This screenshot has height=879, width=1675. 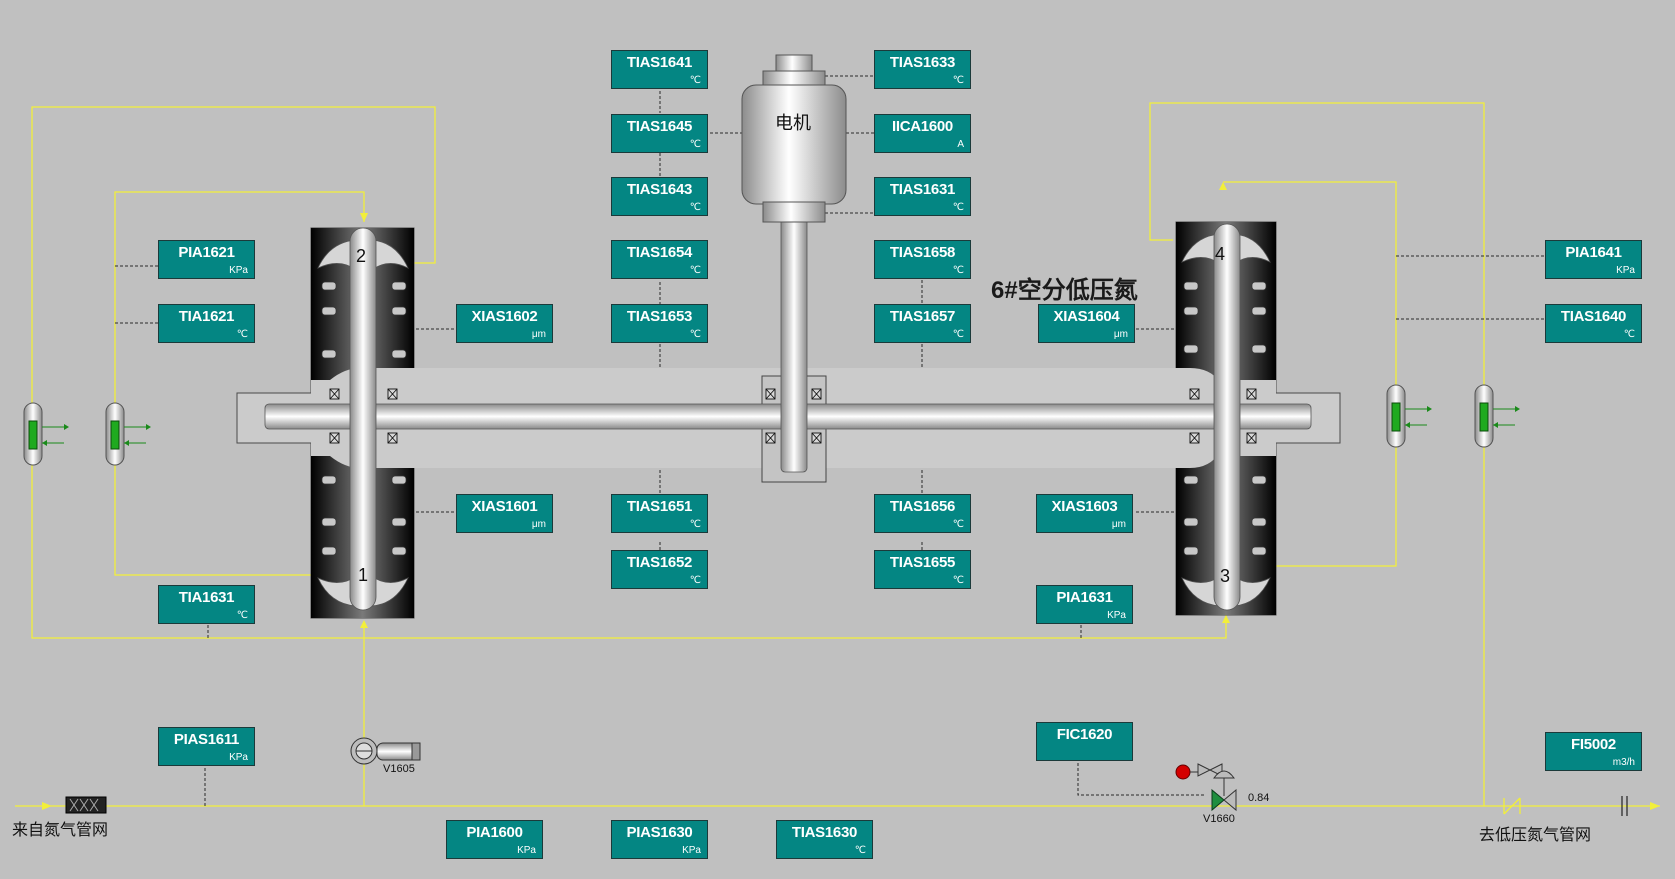 What do you see at coordinates (504, 316) in the screenshot?
I see `tag-name: XIAS1602` at bounding box center [504, 316].